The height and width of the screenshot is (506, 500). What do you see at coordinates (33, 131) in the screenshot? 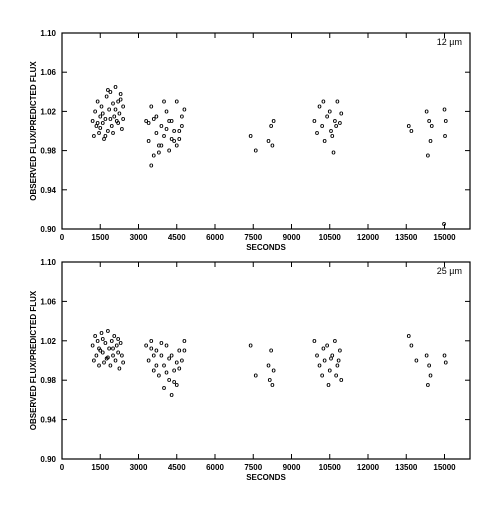
I see `y-axis-title: OBSERVED FLUX/PREDICTED FLUX` at bounding box center [33, 131].